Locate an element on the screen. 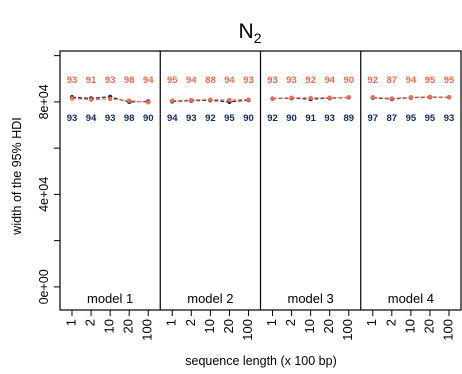 This screenshot has width=462, height=374. series-b-data-label: 98 is located at coordinates (129, 118).